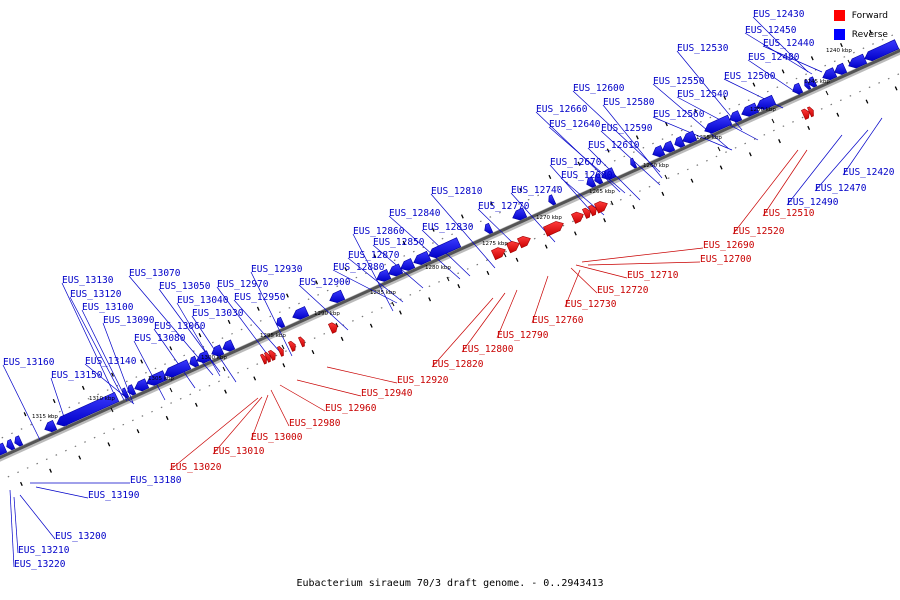 The height and width of the screenshot is (600, 900). I want to click on forward-gene-label: EUS_13020, so click(196, 467).